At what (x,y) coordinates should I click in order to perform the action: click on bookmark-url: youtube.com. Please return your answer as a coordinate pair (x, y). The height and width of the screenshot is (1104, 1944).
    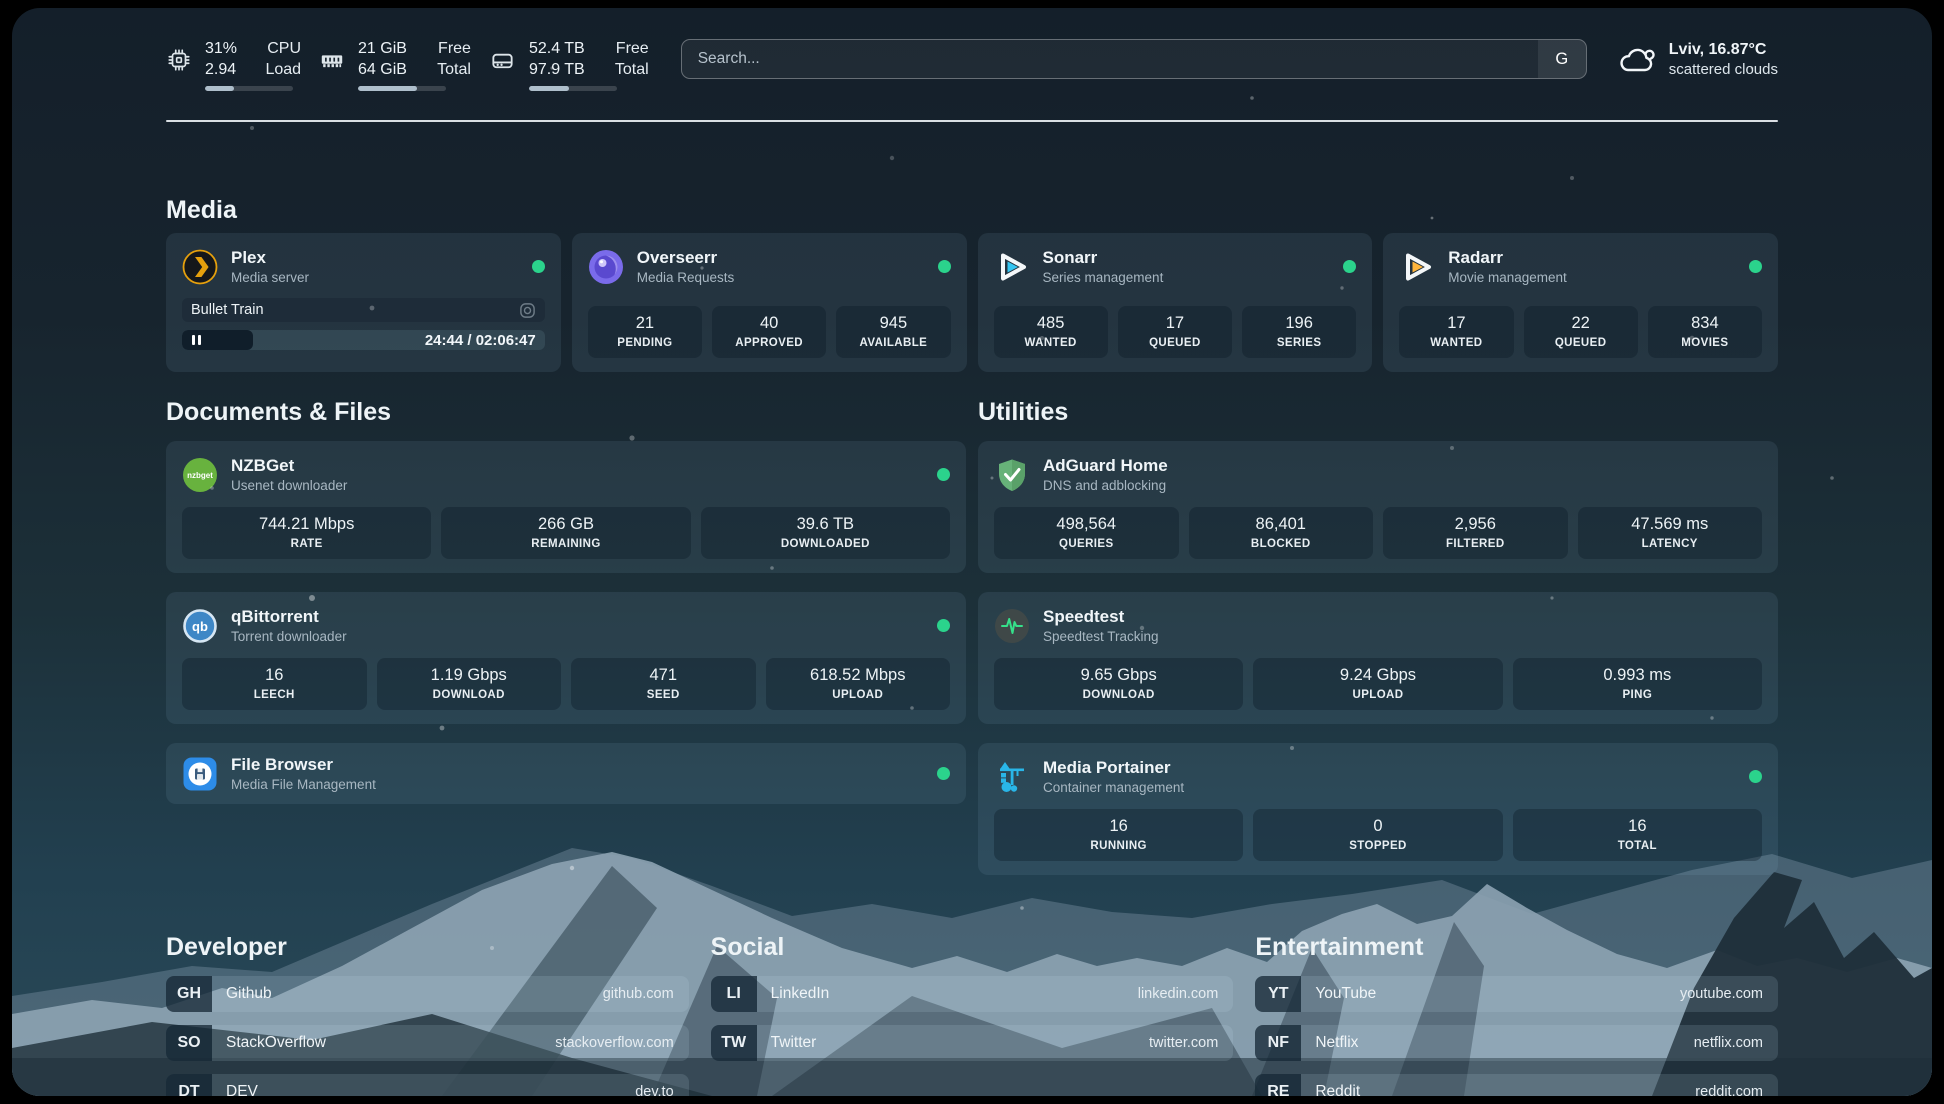
    Looking at the image, I should click on (1721, 994).